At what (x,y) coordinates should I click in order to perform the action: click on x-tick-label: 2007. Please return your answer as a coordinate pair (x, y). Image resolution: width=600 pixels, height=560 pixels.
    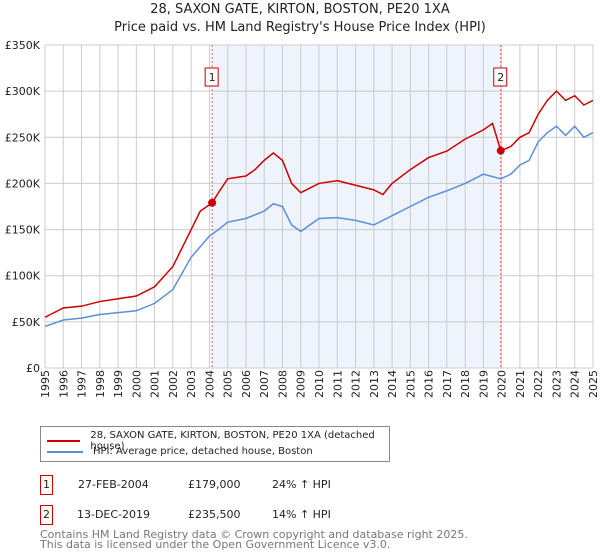
    Looking at the image, I should click on (264, 384).